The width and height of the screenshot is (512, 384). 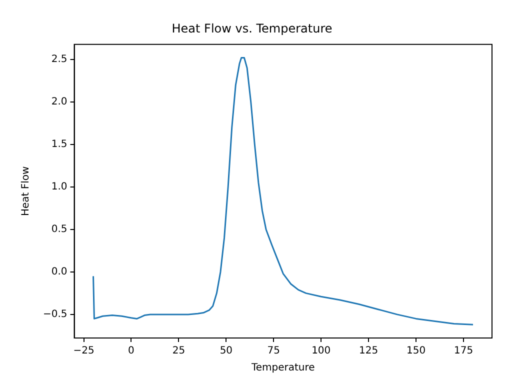 I want to click on y-tick-label: −0.5, so click(x=55, y=314).